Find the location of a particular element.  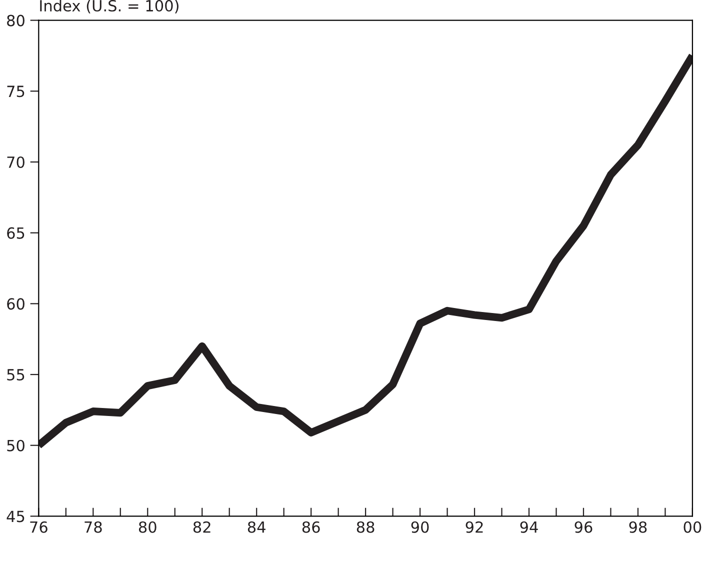

x-tick-label: 92 is located at coordinates (474, 527).